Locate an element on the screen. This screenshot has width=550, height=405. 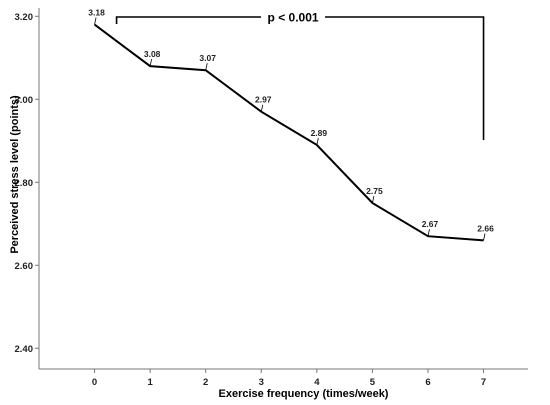
data-label: 2.97 is located at coordinates (263, 100).